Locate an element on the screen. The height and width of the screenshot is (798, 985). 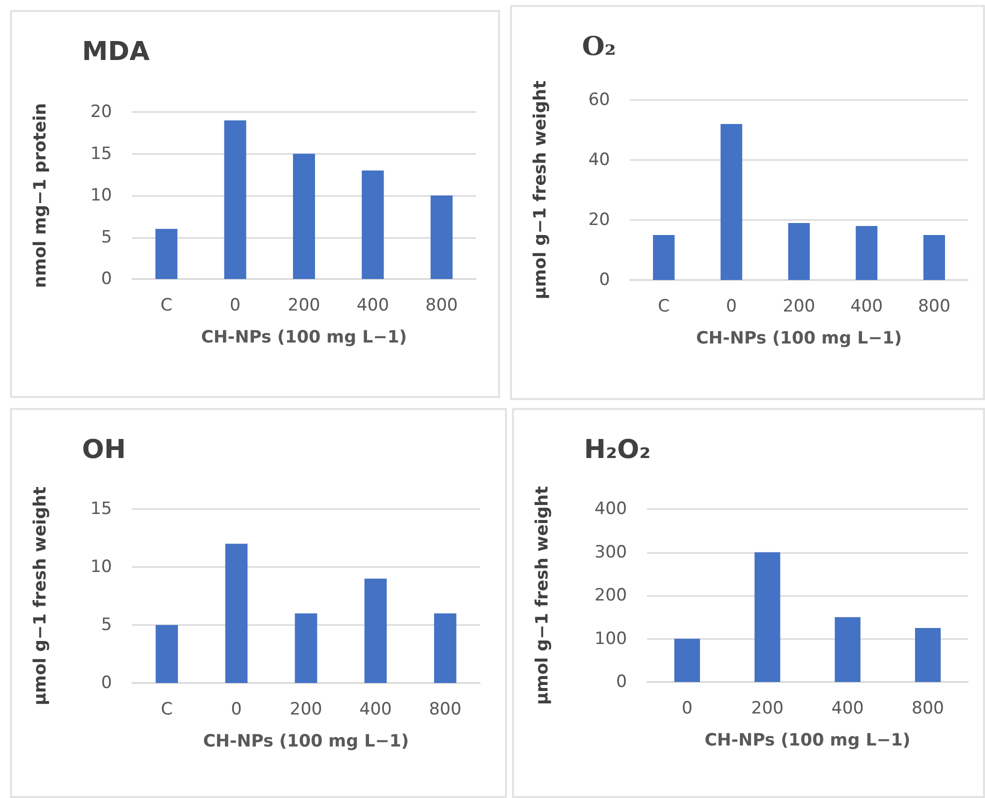
y-tick-label: 300 is located at coordinates (610, 552).